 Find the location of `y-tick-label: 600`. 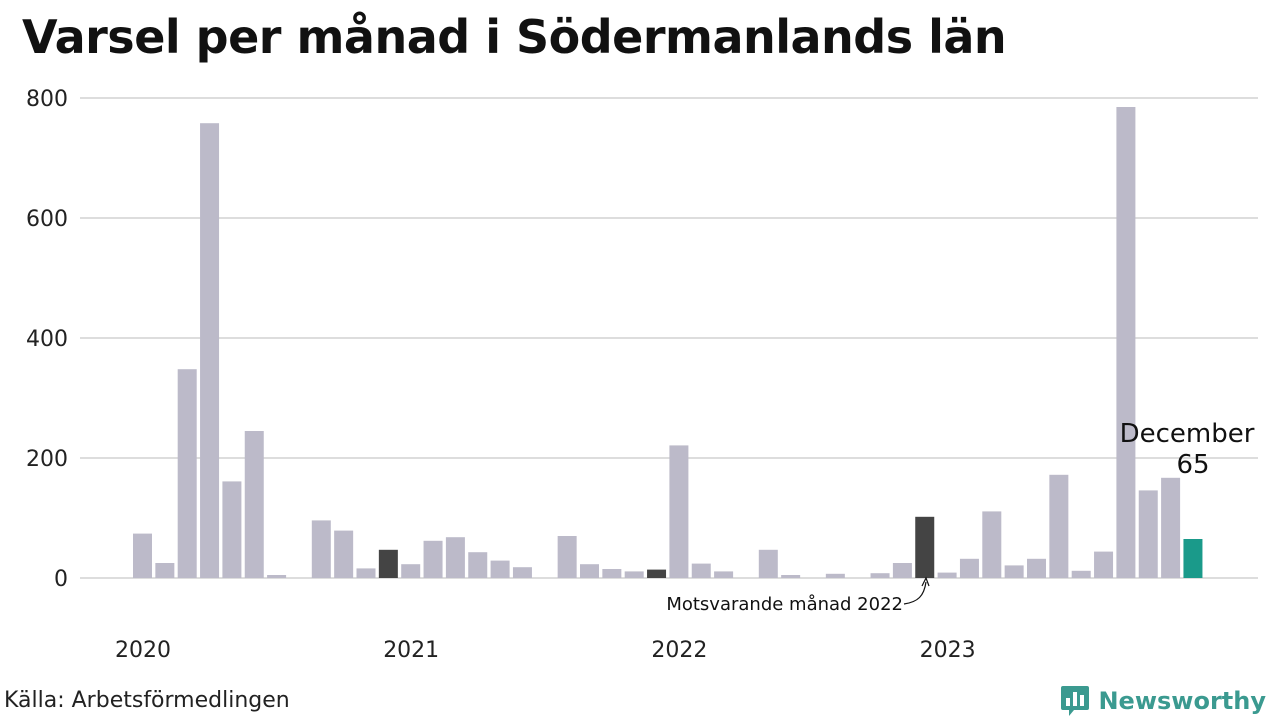

y-tick-label: 600 is located at coordinates (47, 219).